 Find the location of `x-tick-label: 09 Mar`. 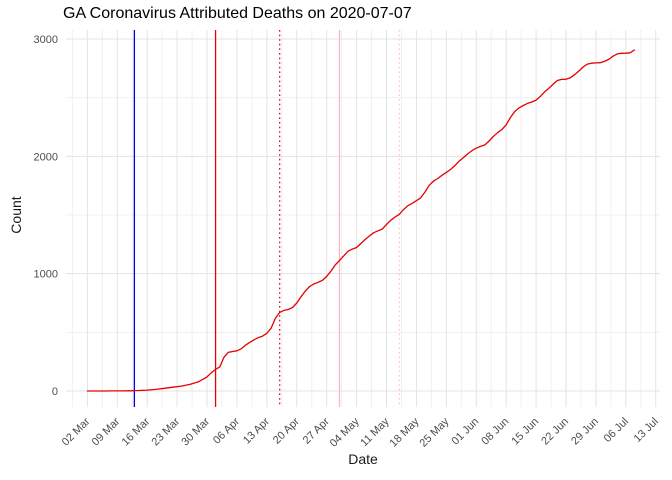

x-tick-label: 09 Mar is located at coordinates (106, 431).